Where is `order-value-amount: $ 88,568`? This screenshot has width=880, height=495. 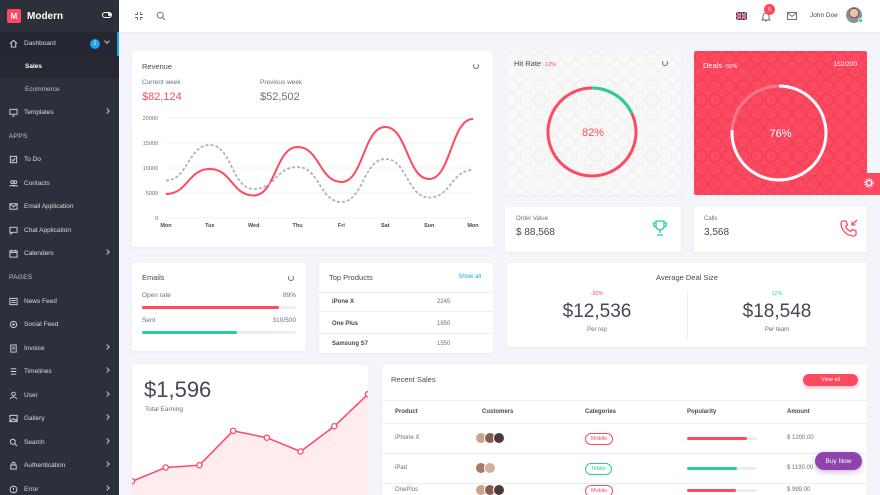
order-value-amount: $ 88,568 is located at coordinates (535, 232).